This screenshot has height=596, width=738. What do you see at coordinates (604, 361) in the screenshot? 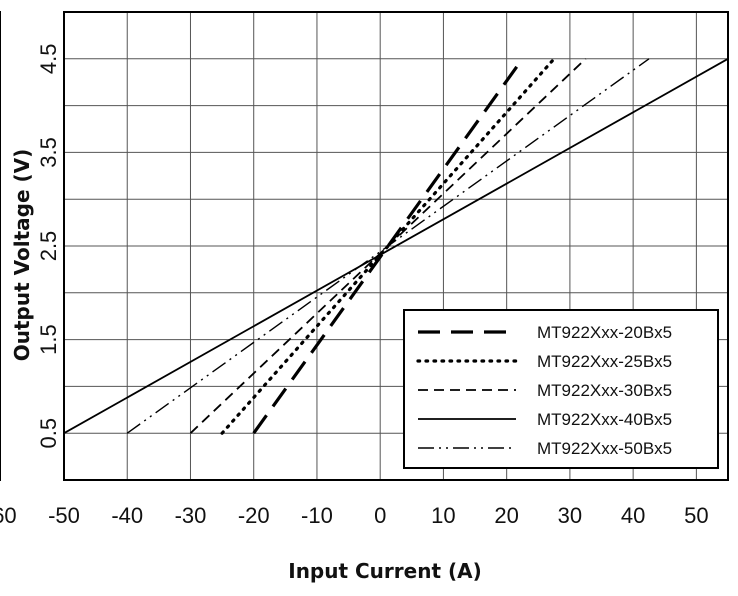
I see `legend-label: MT922Xxx-25Bx5` at bounding box center [604, 361].